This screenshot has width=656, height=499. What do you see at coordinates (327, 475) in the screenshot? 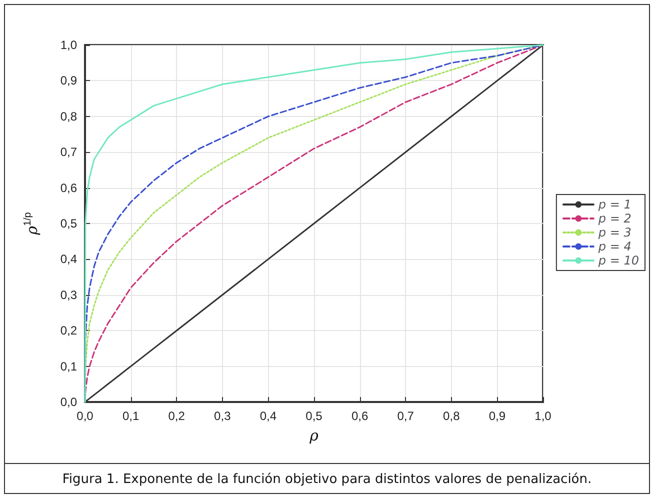
I see `text: Figura 1. Exponente de la función objetivo para distintos valores de penalización.` at bounding box center [327, 475].